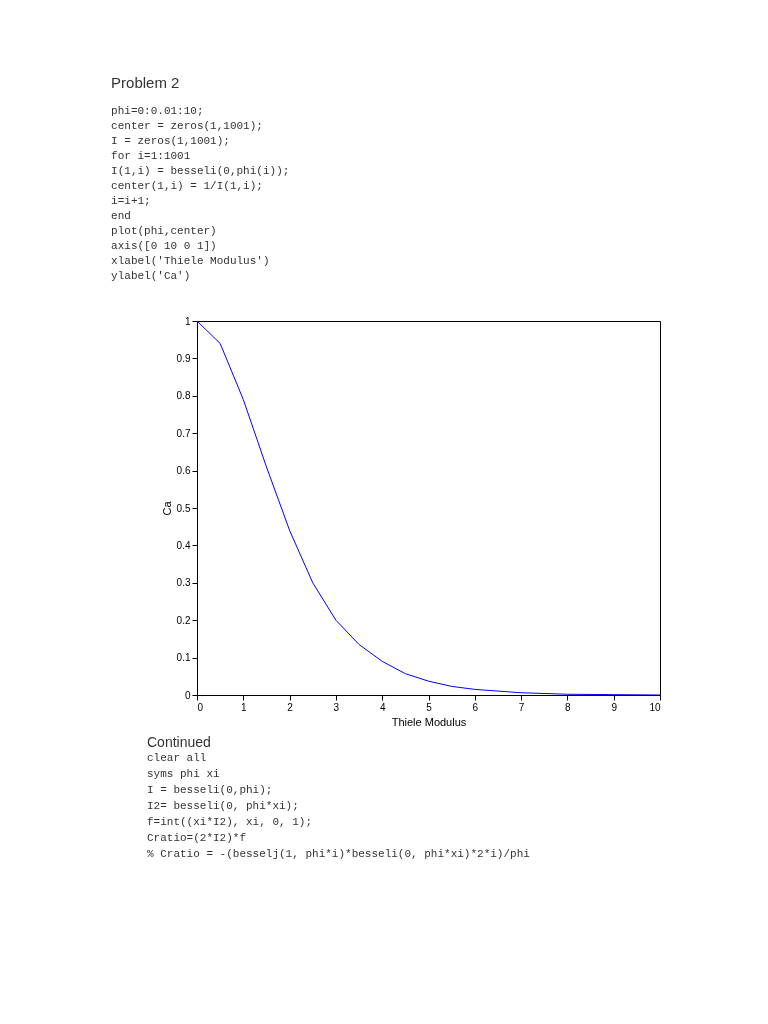  What do you see at coordinates (521, 707) in the screenshot?
I see `x-tick-label: 7` at bounding box center [521, 707].